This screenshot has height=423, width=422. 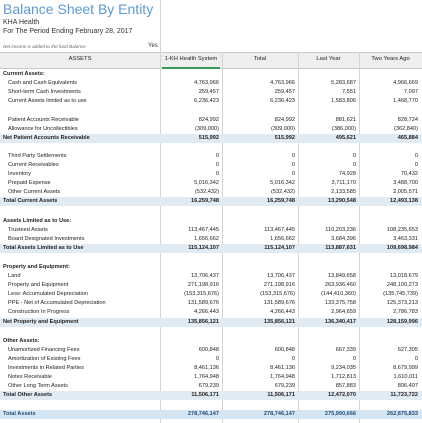 What do you see at coordinates (402, 303) in the screenshot?
I see `amount: 125,373,213` at bounding box center [402, 303].